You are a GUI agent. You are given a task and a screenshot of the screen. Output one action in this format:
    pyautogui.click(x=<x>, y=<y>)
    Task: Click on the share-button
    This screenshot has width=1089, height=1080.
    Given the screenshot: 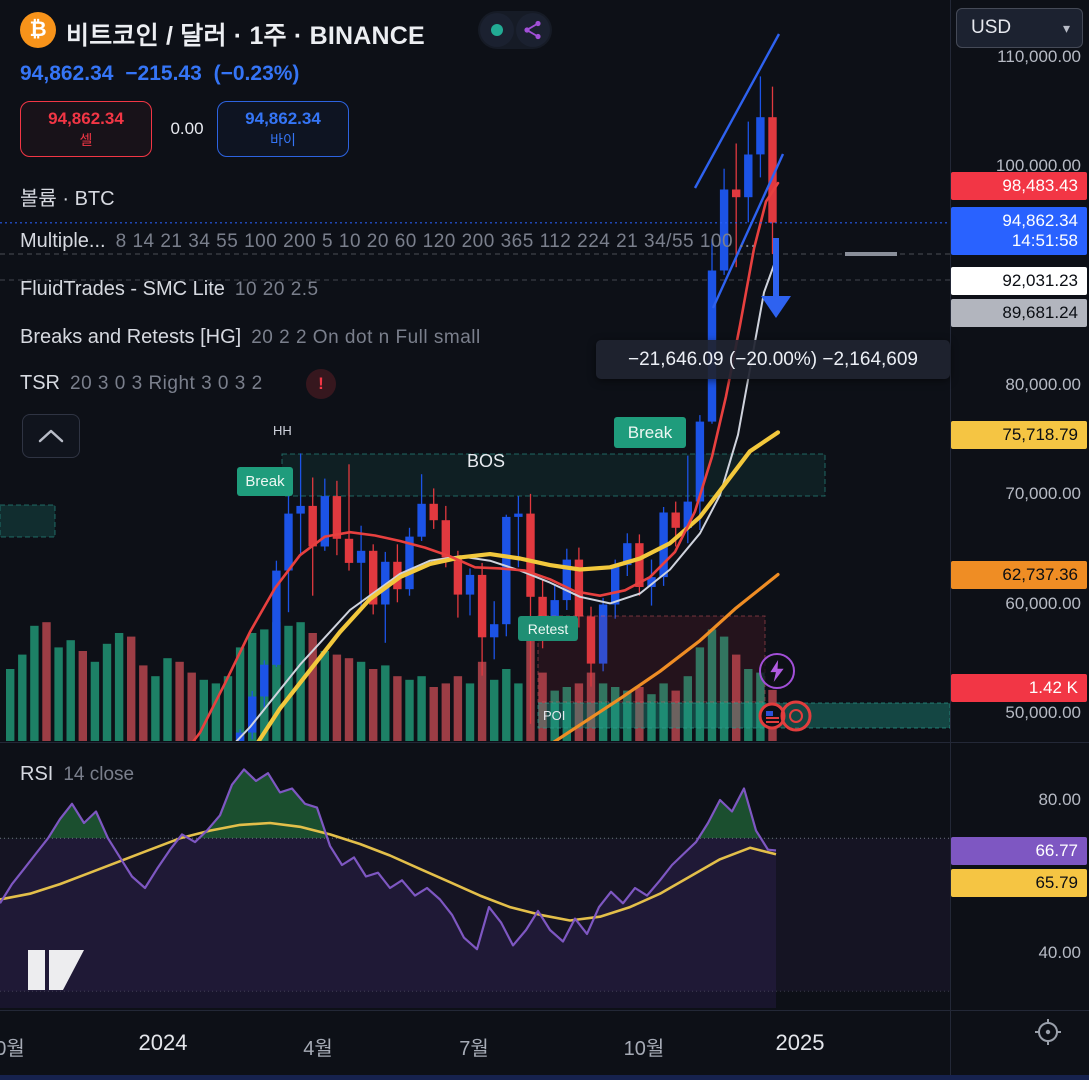 What is the action you would take?
    pyautogui.click(x=533, y=30)
    